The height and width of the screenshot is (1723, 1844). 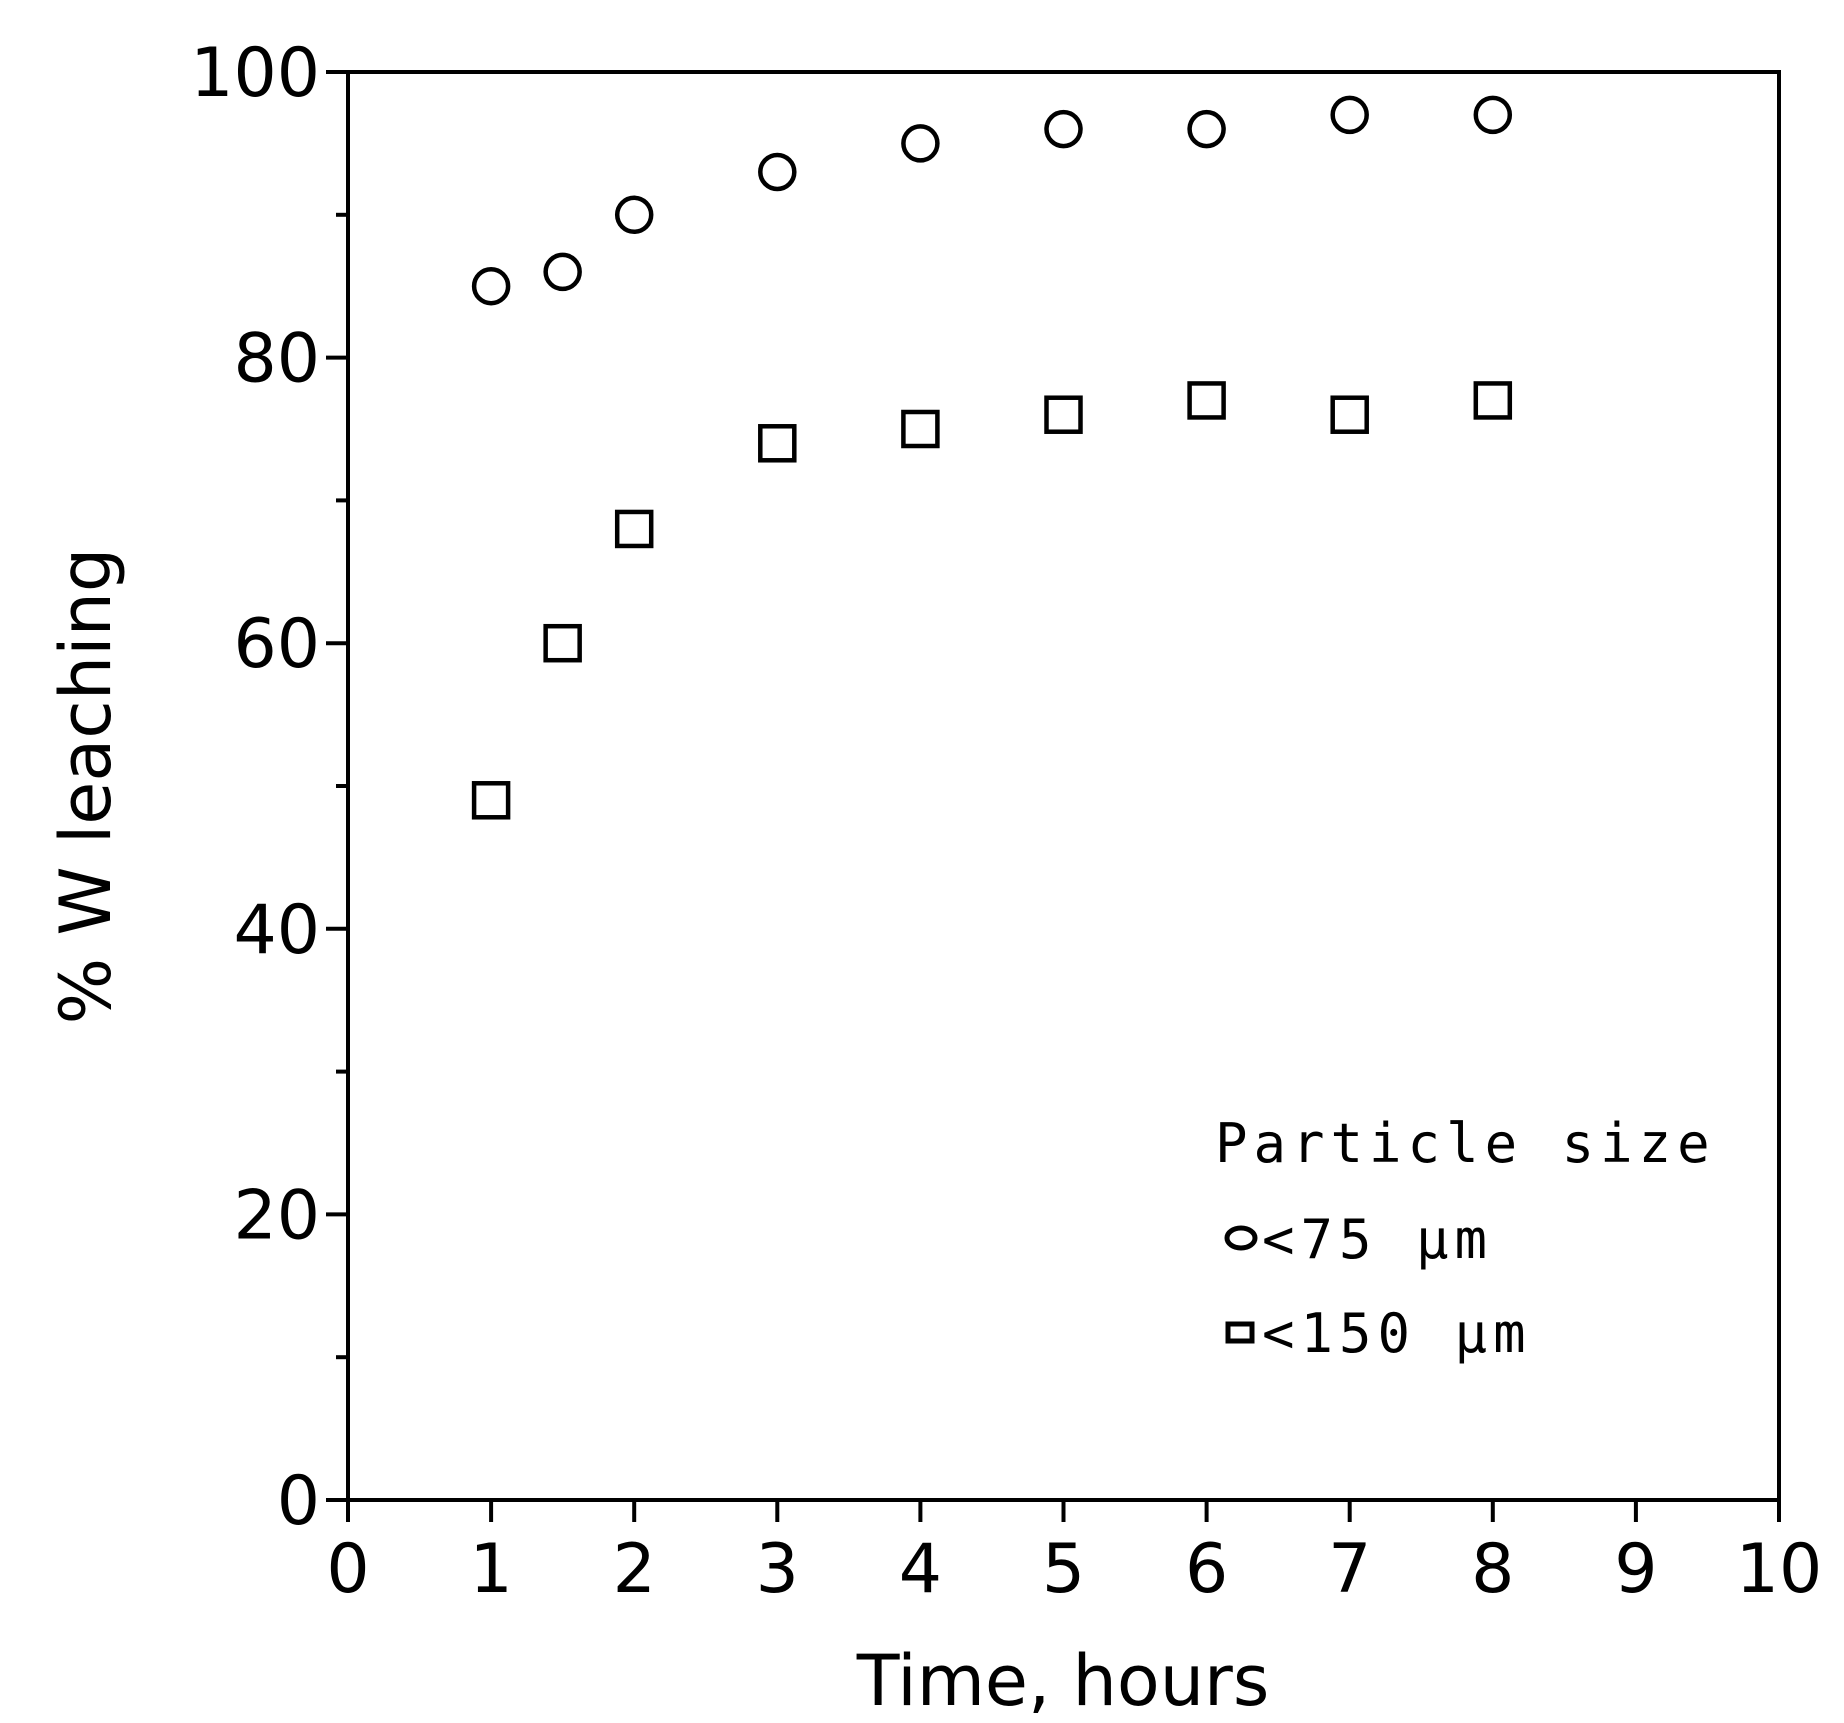 I want to click on x-tick-label: 10, so click(x=1779, y=1569).